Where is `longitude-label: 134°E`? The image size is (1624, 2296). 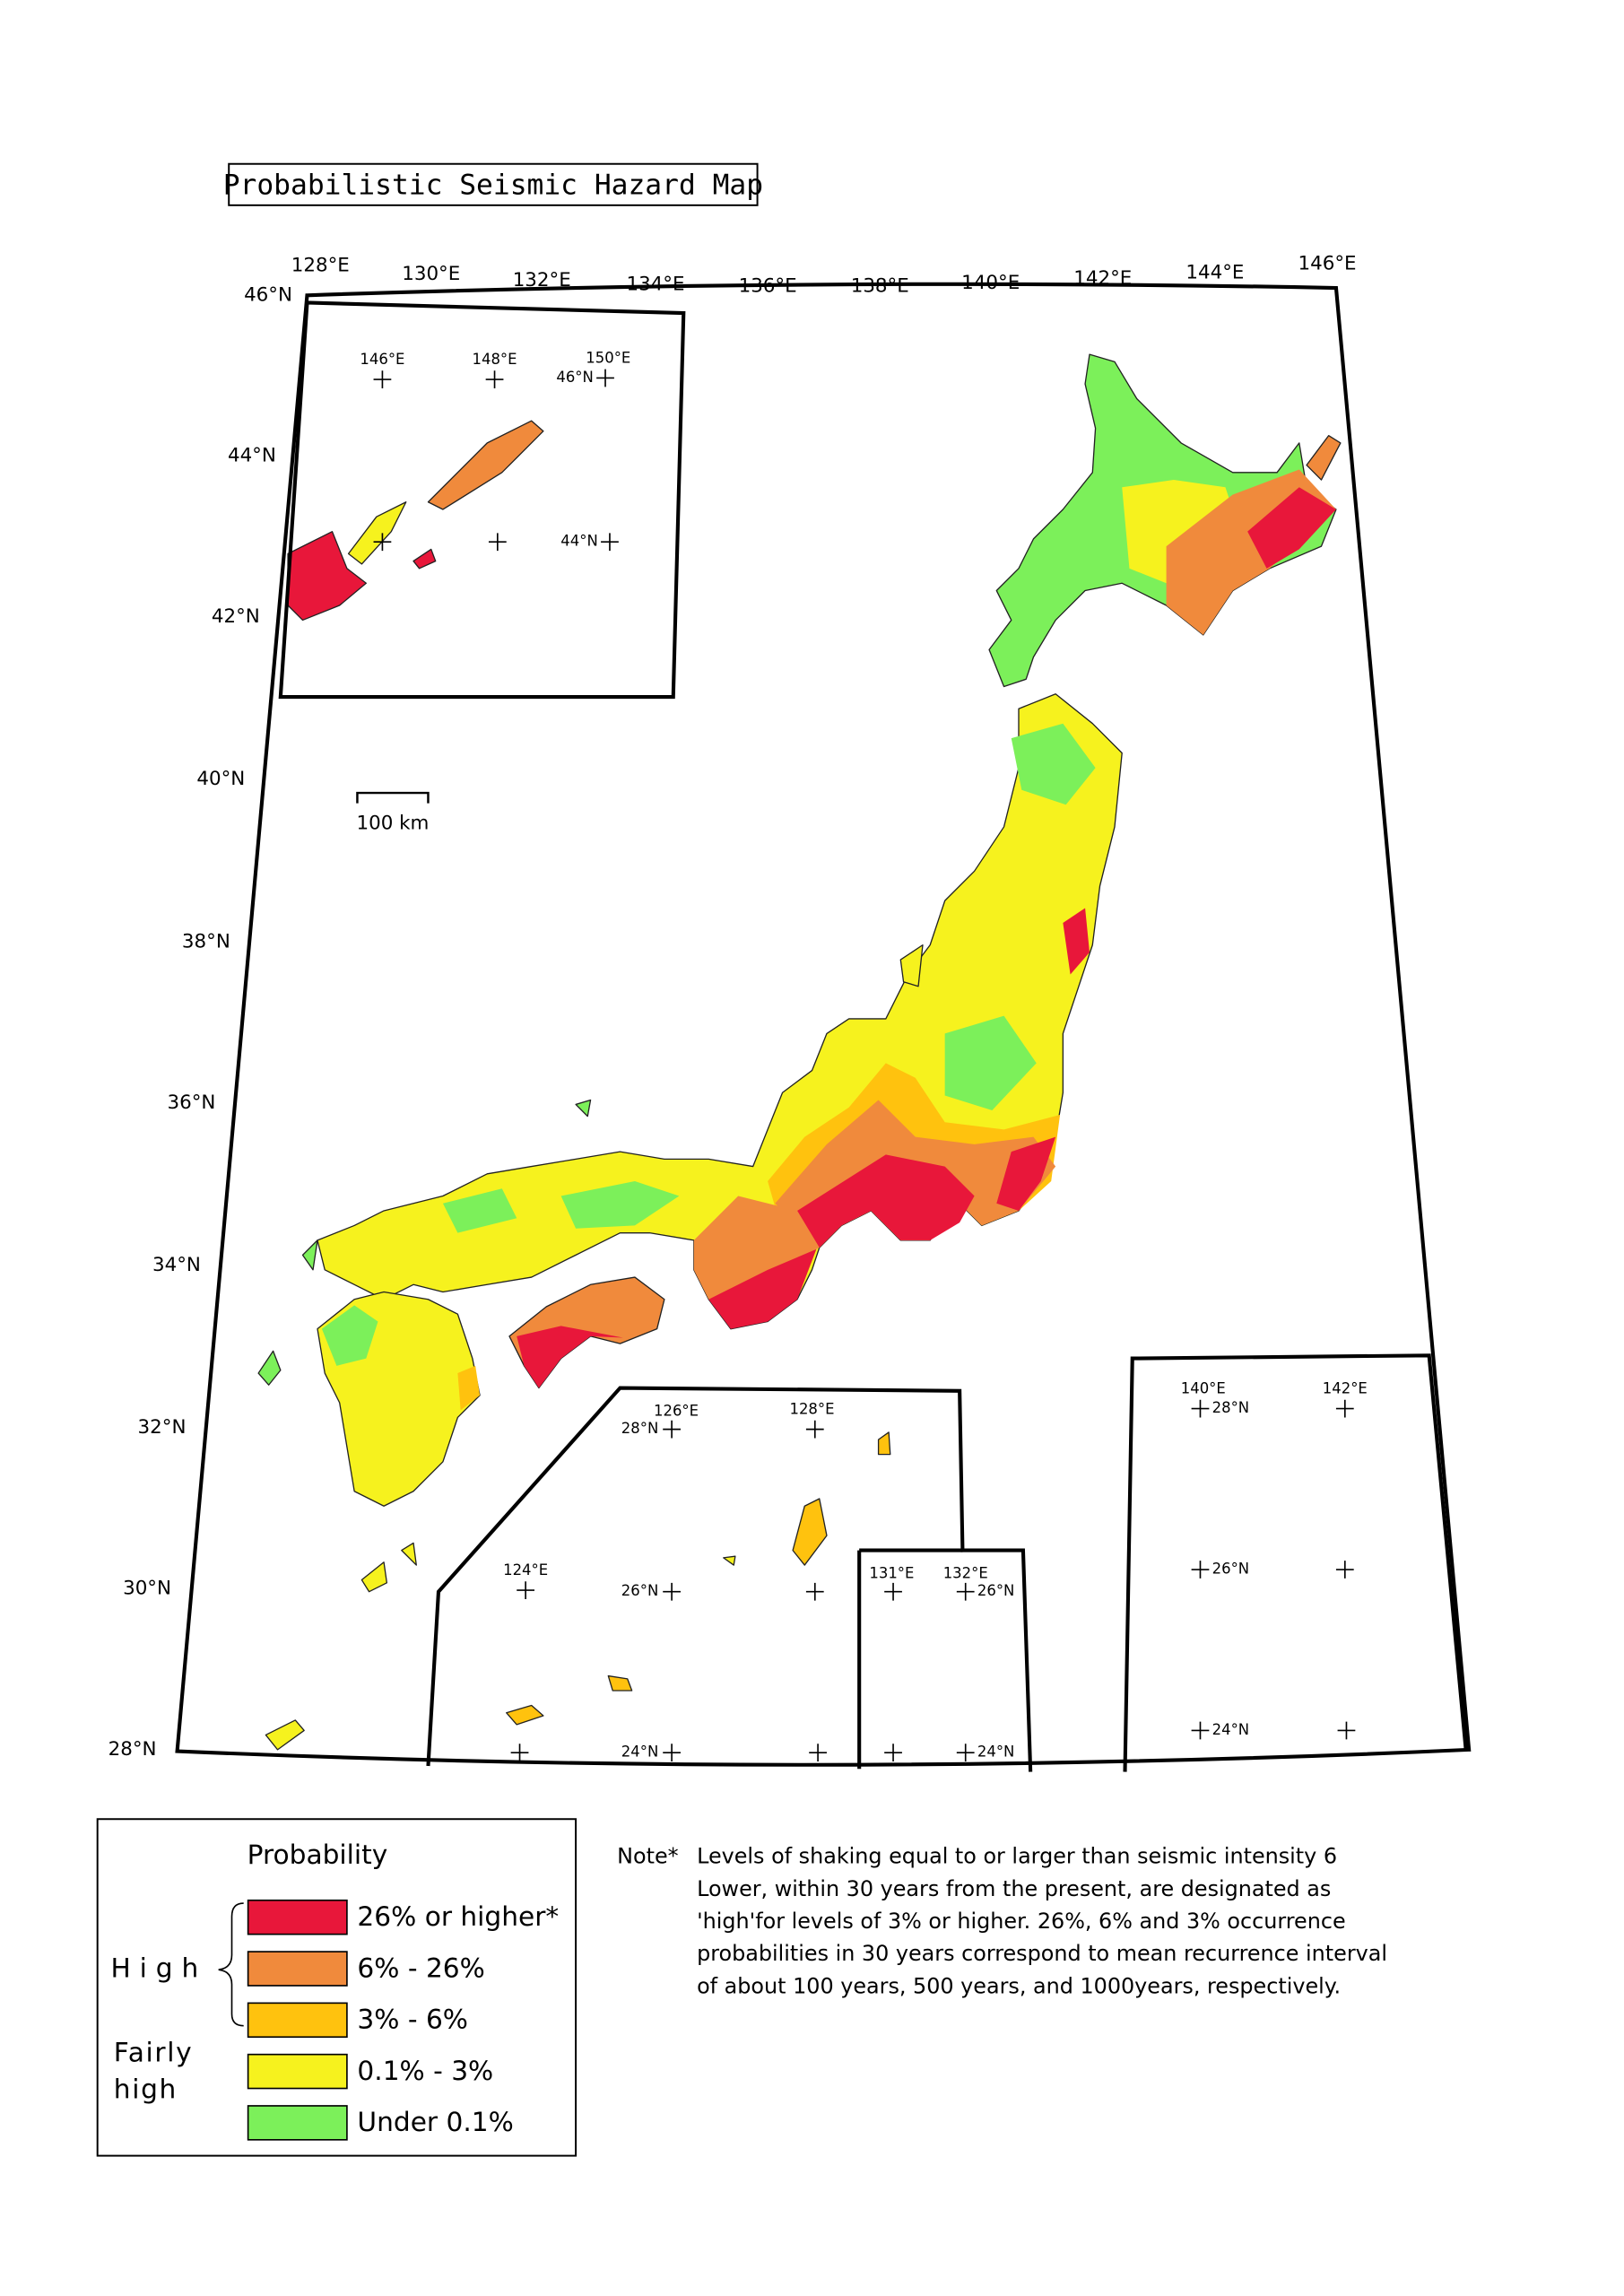 longitude-label: 134°E is located at coordinates (655, 285).